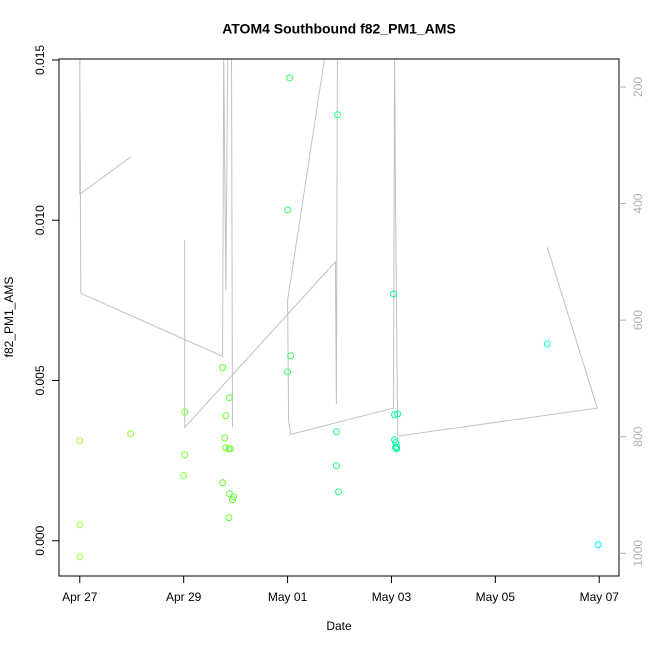  What do you see at coordinates (40, 540) in the screenshot?
I see `y-tick-label: 0.000` at bounding box center [40, 540].